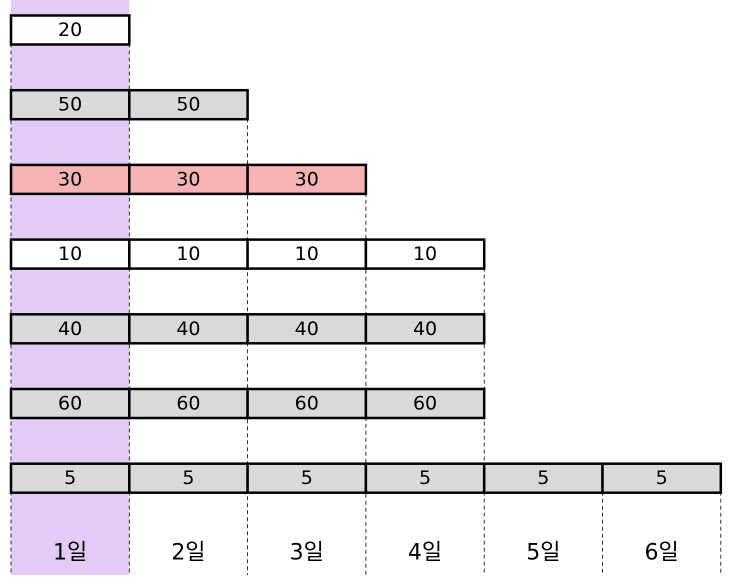  I want to click on day-label: 1일, so click(70, 553).